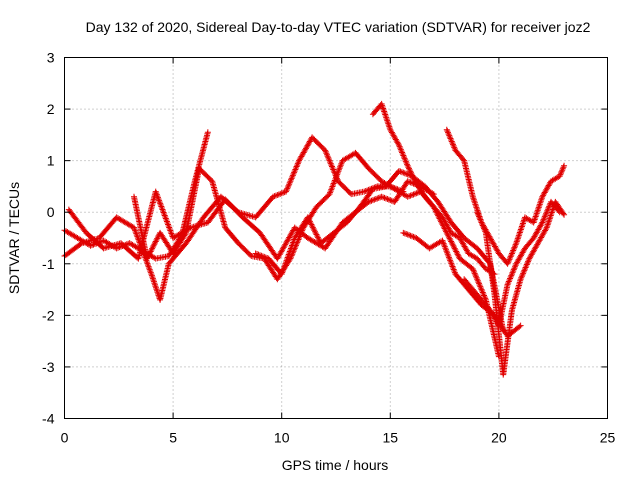 This screenshot has width=640, height=480. What do you see at coordinates (48, 264) in the screenshot?
I see `y-tick-label: -1` at bounding box center [48, 264].